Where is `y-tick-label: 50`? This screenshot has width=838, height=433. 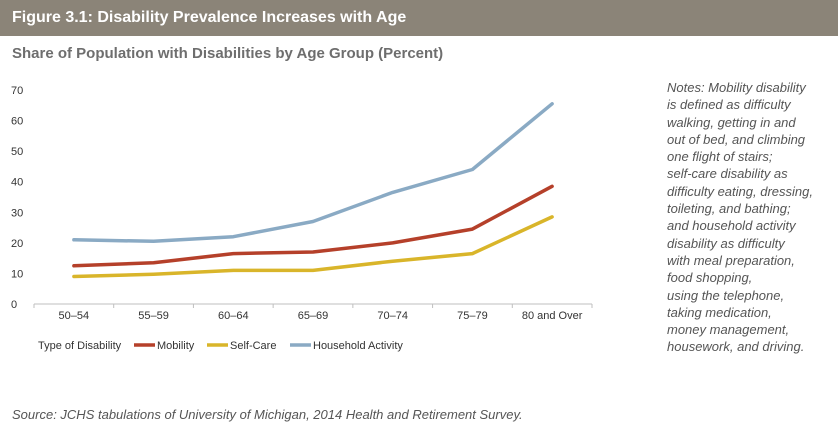
y-tick-label: 50 is located at coordinates (17, 152).